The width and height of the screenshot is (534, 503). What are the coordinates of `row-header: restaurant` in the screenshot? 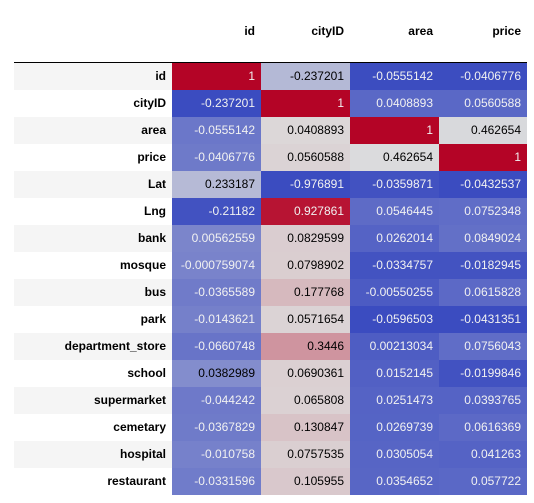 It's located at (93, 481).